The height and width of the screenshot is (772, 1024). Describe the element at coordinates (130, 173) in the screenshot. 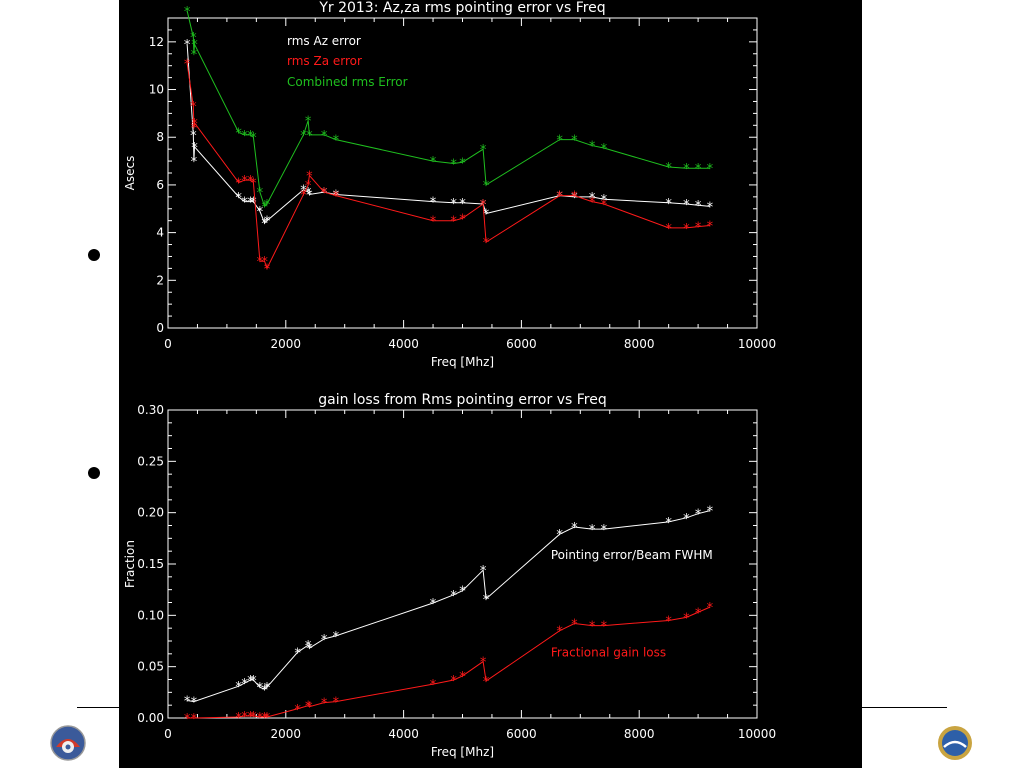

I see `y-axis-label: Asecs` at that location.